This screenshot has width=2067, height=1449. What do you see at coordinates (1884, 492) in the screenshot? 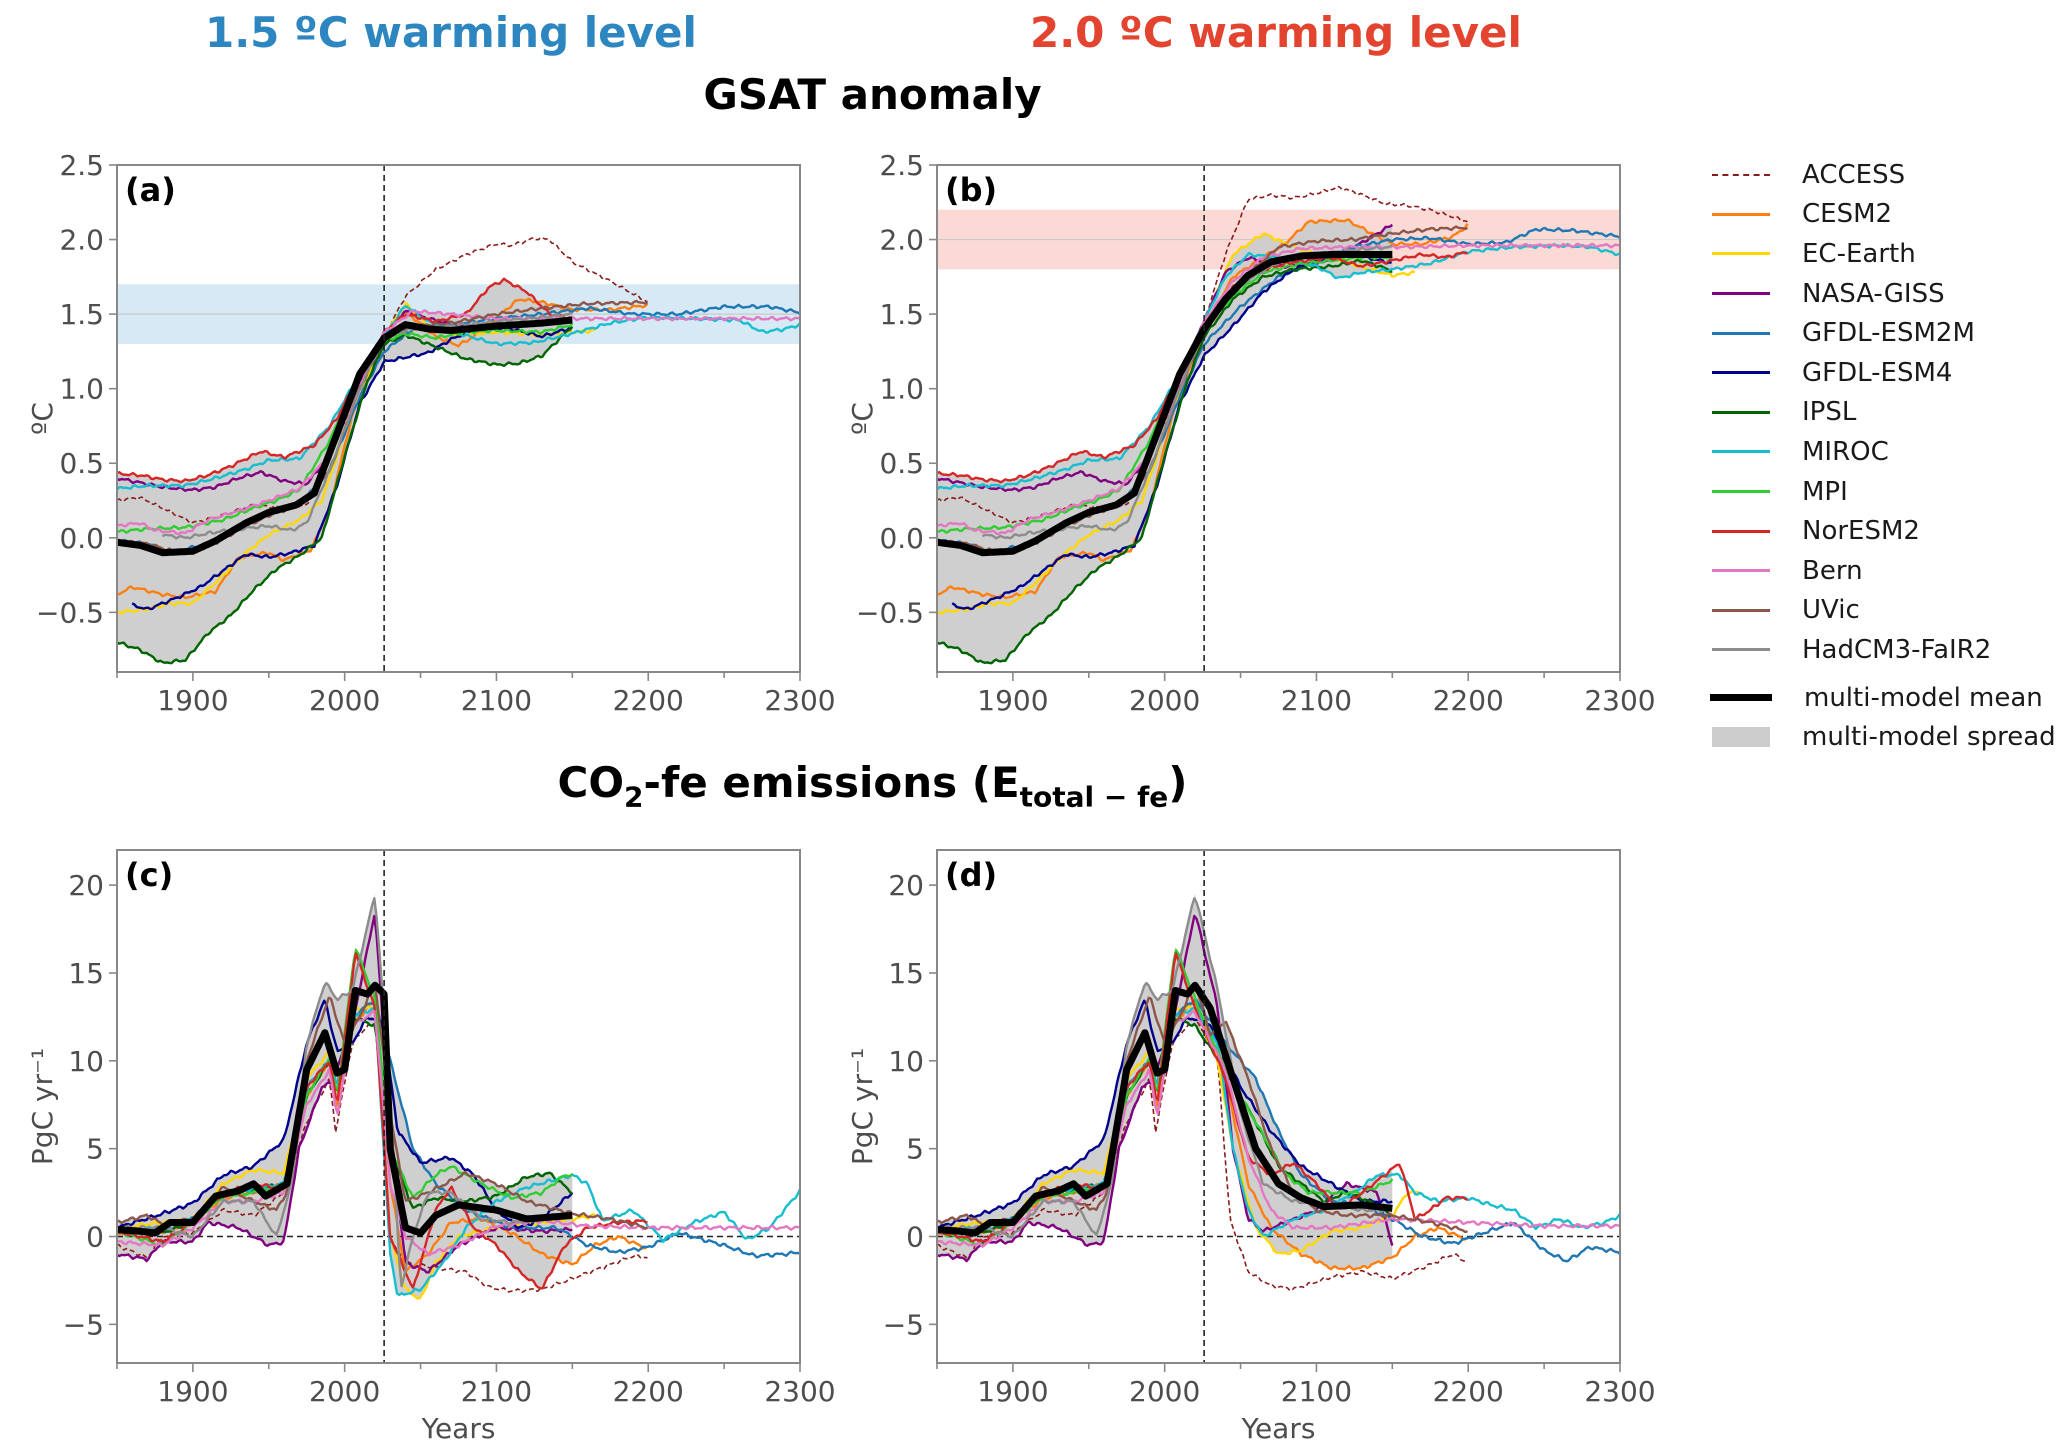
I see `legend-item-mpi: MPI` at bounding box center [1884, 492].